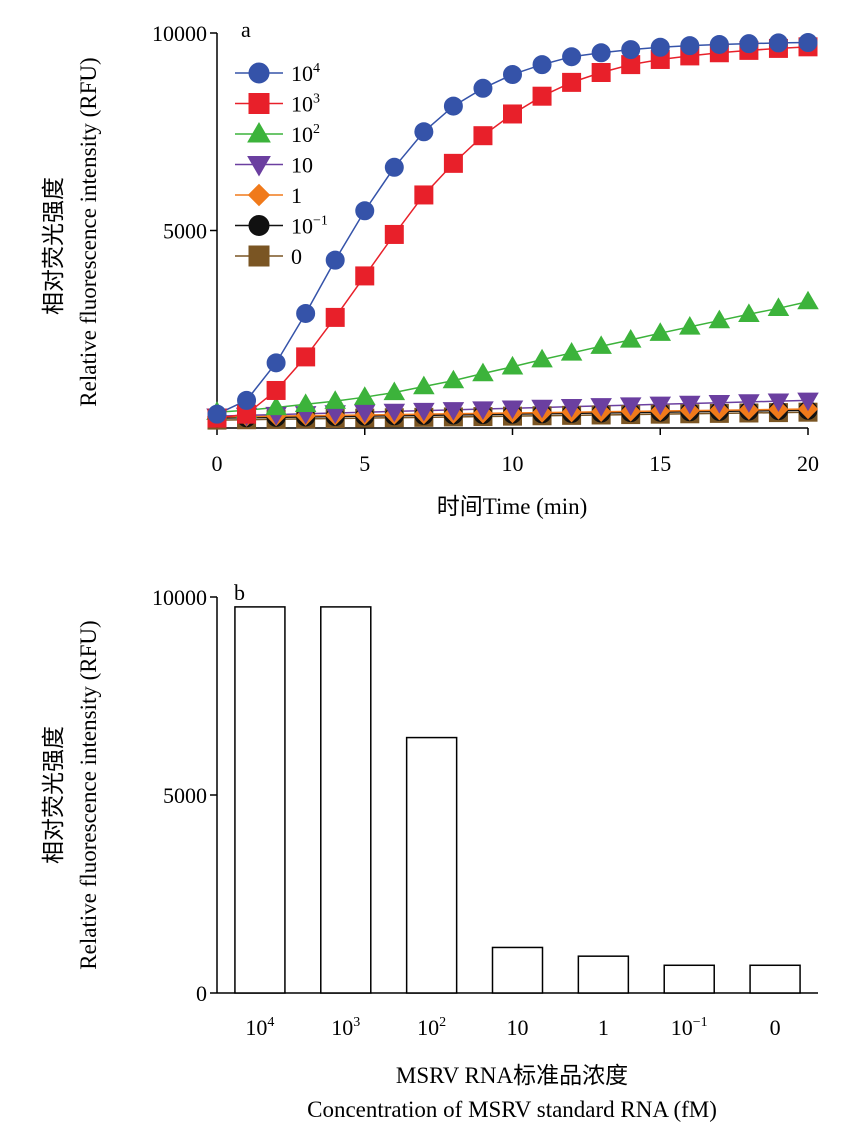  What do you see at coordinates (302, 226) in the screenshot?
I see `a-legend-label-5-base: 10` at bounding box center [302, 226].